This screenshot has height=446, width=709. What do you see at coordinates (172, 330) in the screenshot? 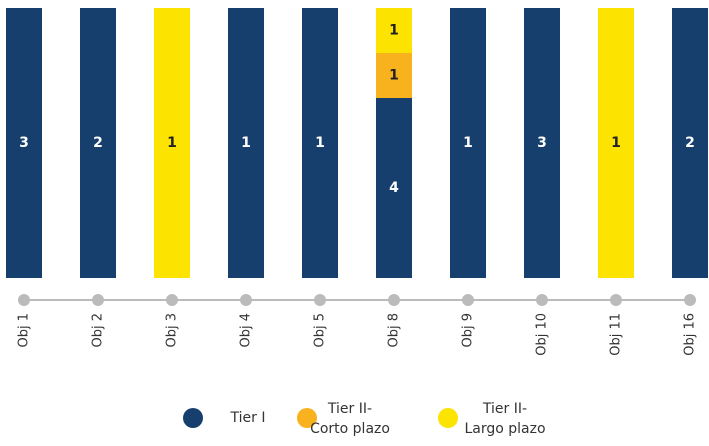
I see `x-tick-label: Obj 3` at bounding box center [172, 330].